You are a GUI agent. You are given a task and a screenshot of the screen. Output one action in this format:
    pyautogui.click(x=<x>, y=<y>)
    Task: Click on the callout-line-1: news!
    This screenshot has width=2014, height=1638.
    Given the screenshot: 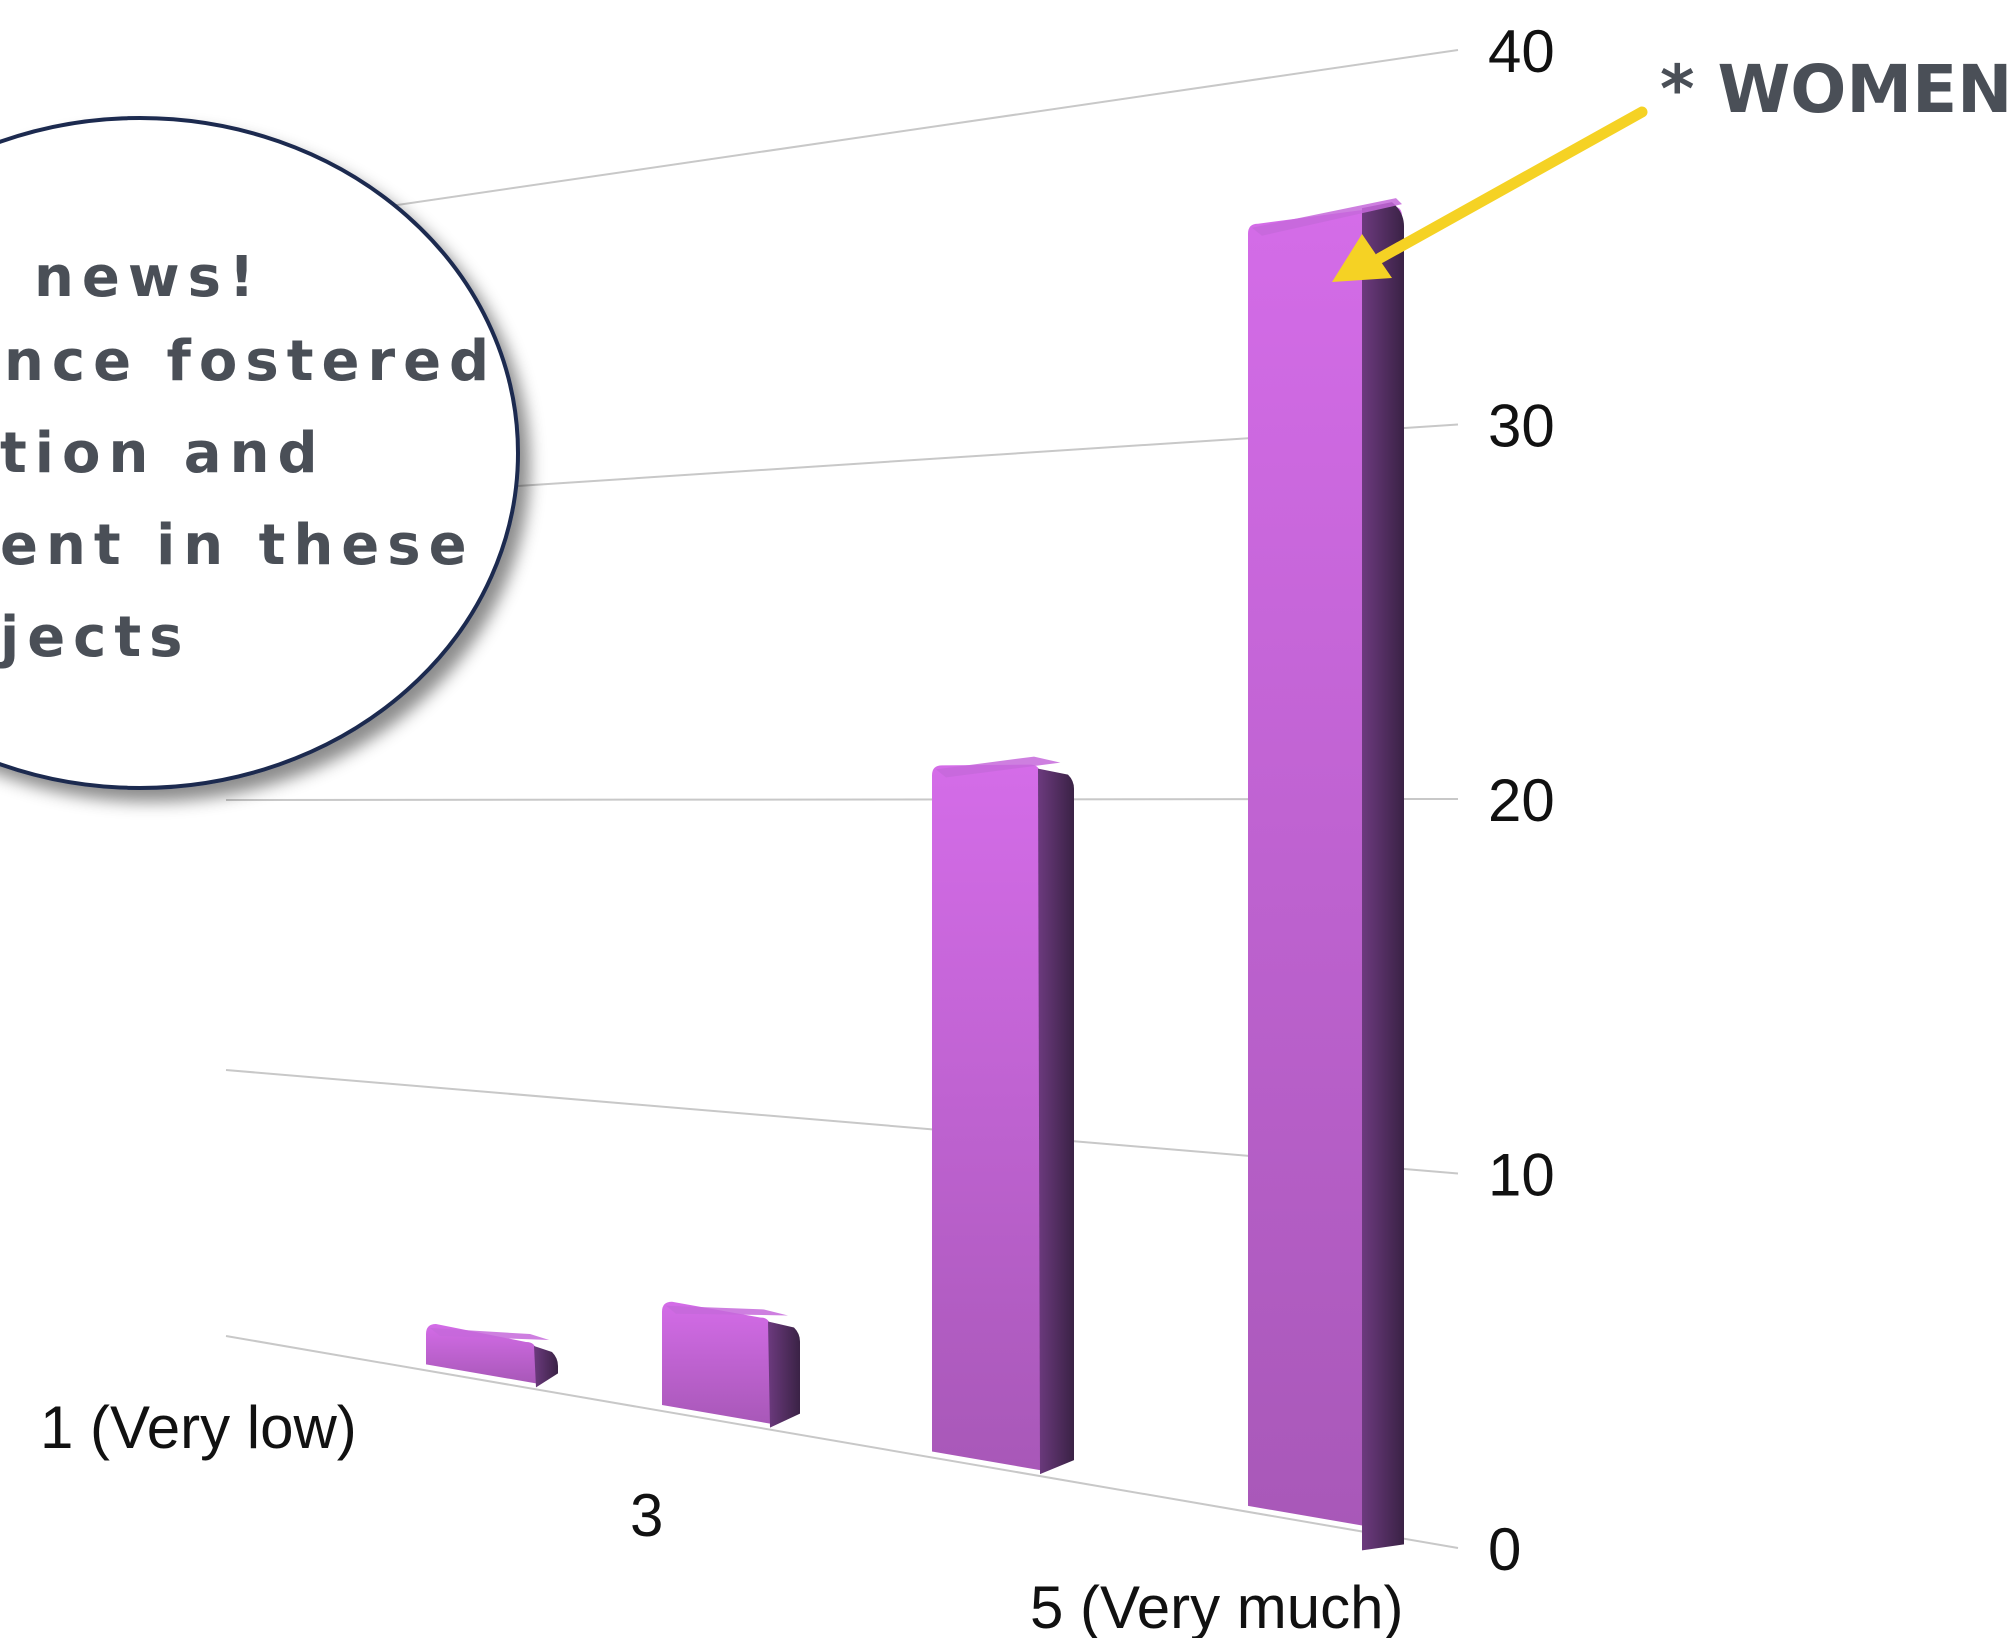 What is the action you would take?
    pyautogui.click(x=148, y=277)
    